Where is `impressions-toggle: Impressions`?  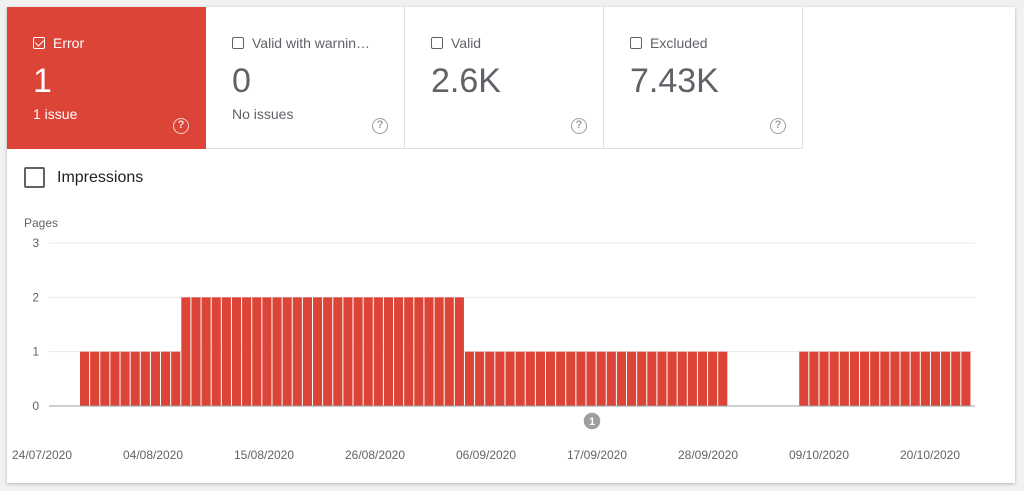 impressions-toggle: Impressions is located at coordinates (83, 177).